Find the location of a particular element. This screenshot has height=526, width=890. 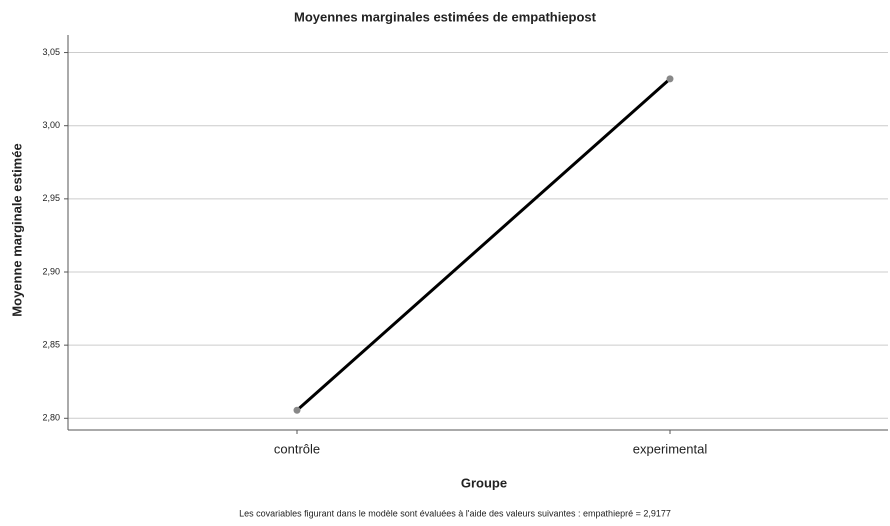

y-tick-label: 2,95 is located at coordinates (51, 198).